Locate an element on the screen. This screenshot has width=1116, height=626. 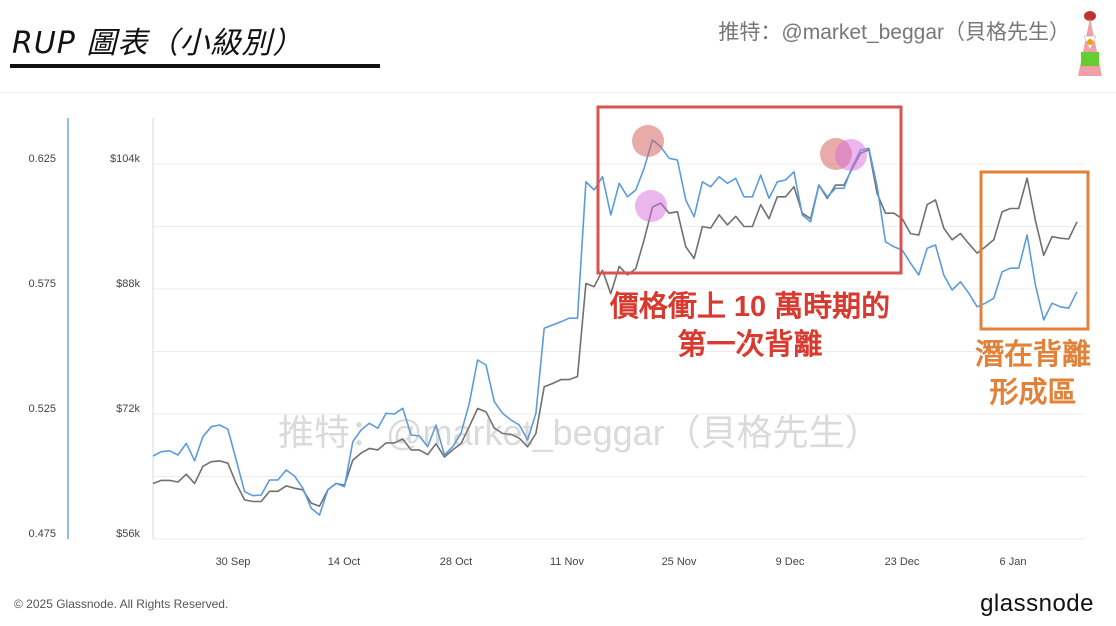
price-peak-marker is located at coordinates (648, 141).